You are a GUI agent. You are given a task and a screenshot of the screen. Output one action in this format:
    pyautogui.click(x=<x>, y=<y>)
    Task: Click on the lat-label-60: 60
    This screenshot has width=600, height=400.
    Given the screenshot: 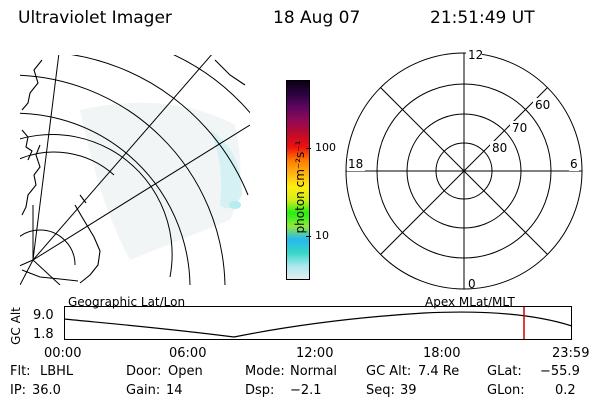 What is the action you would take?
    pyautogui.click(x=542, y=105)
    